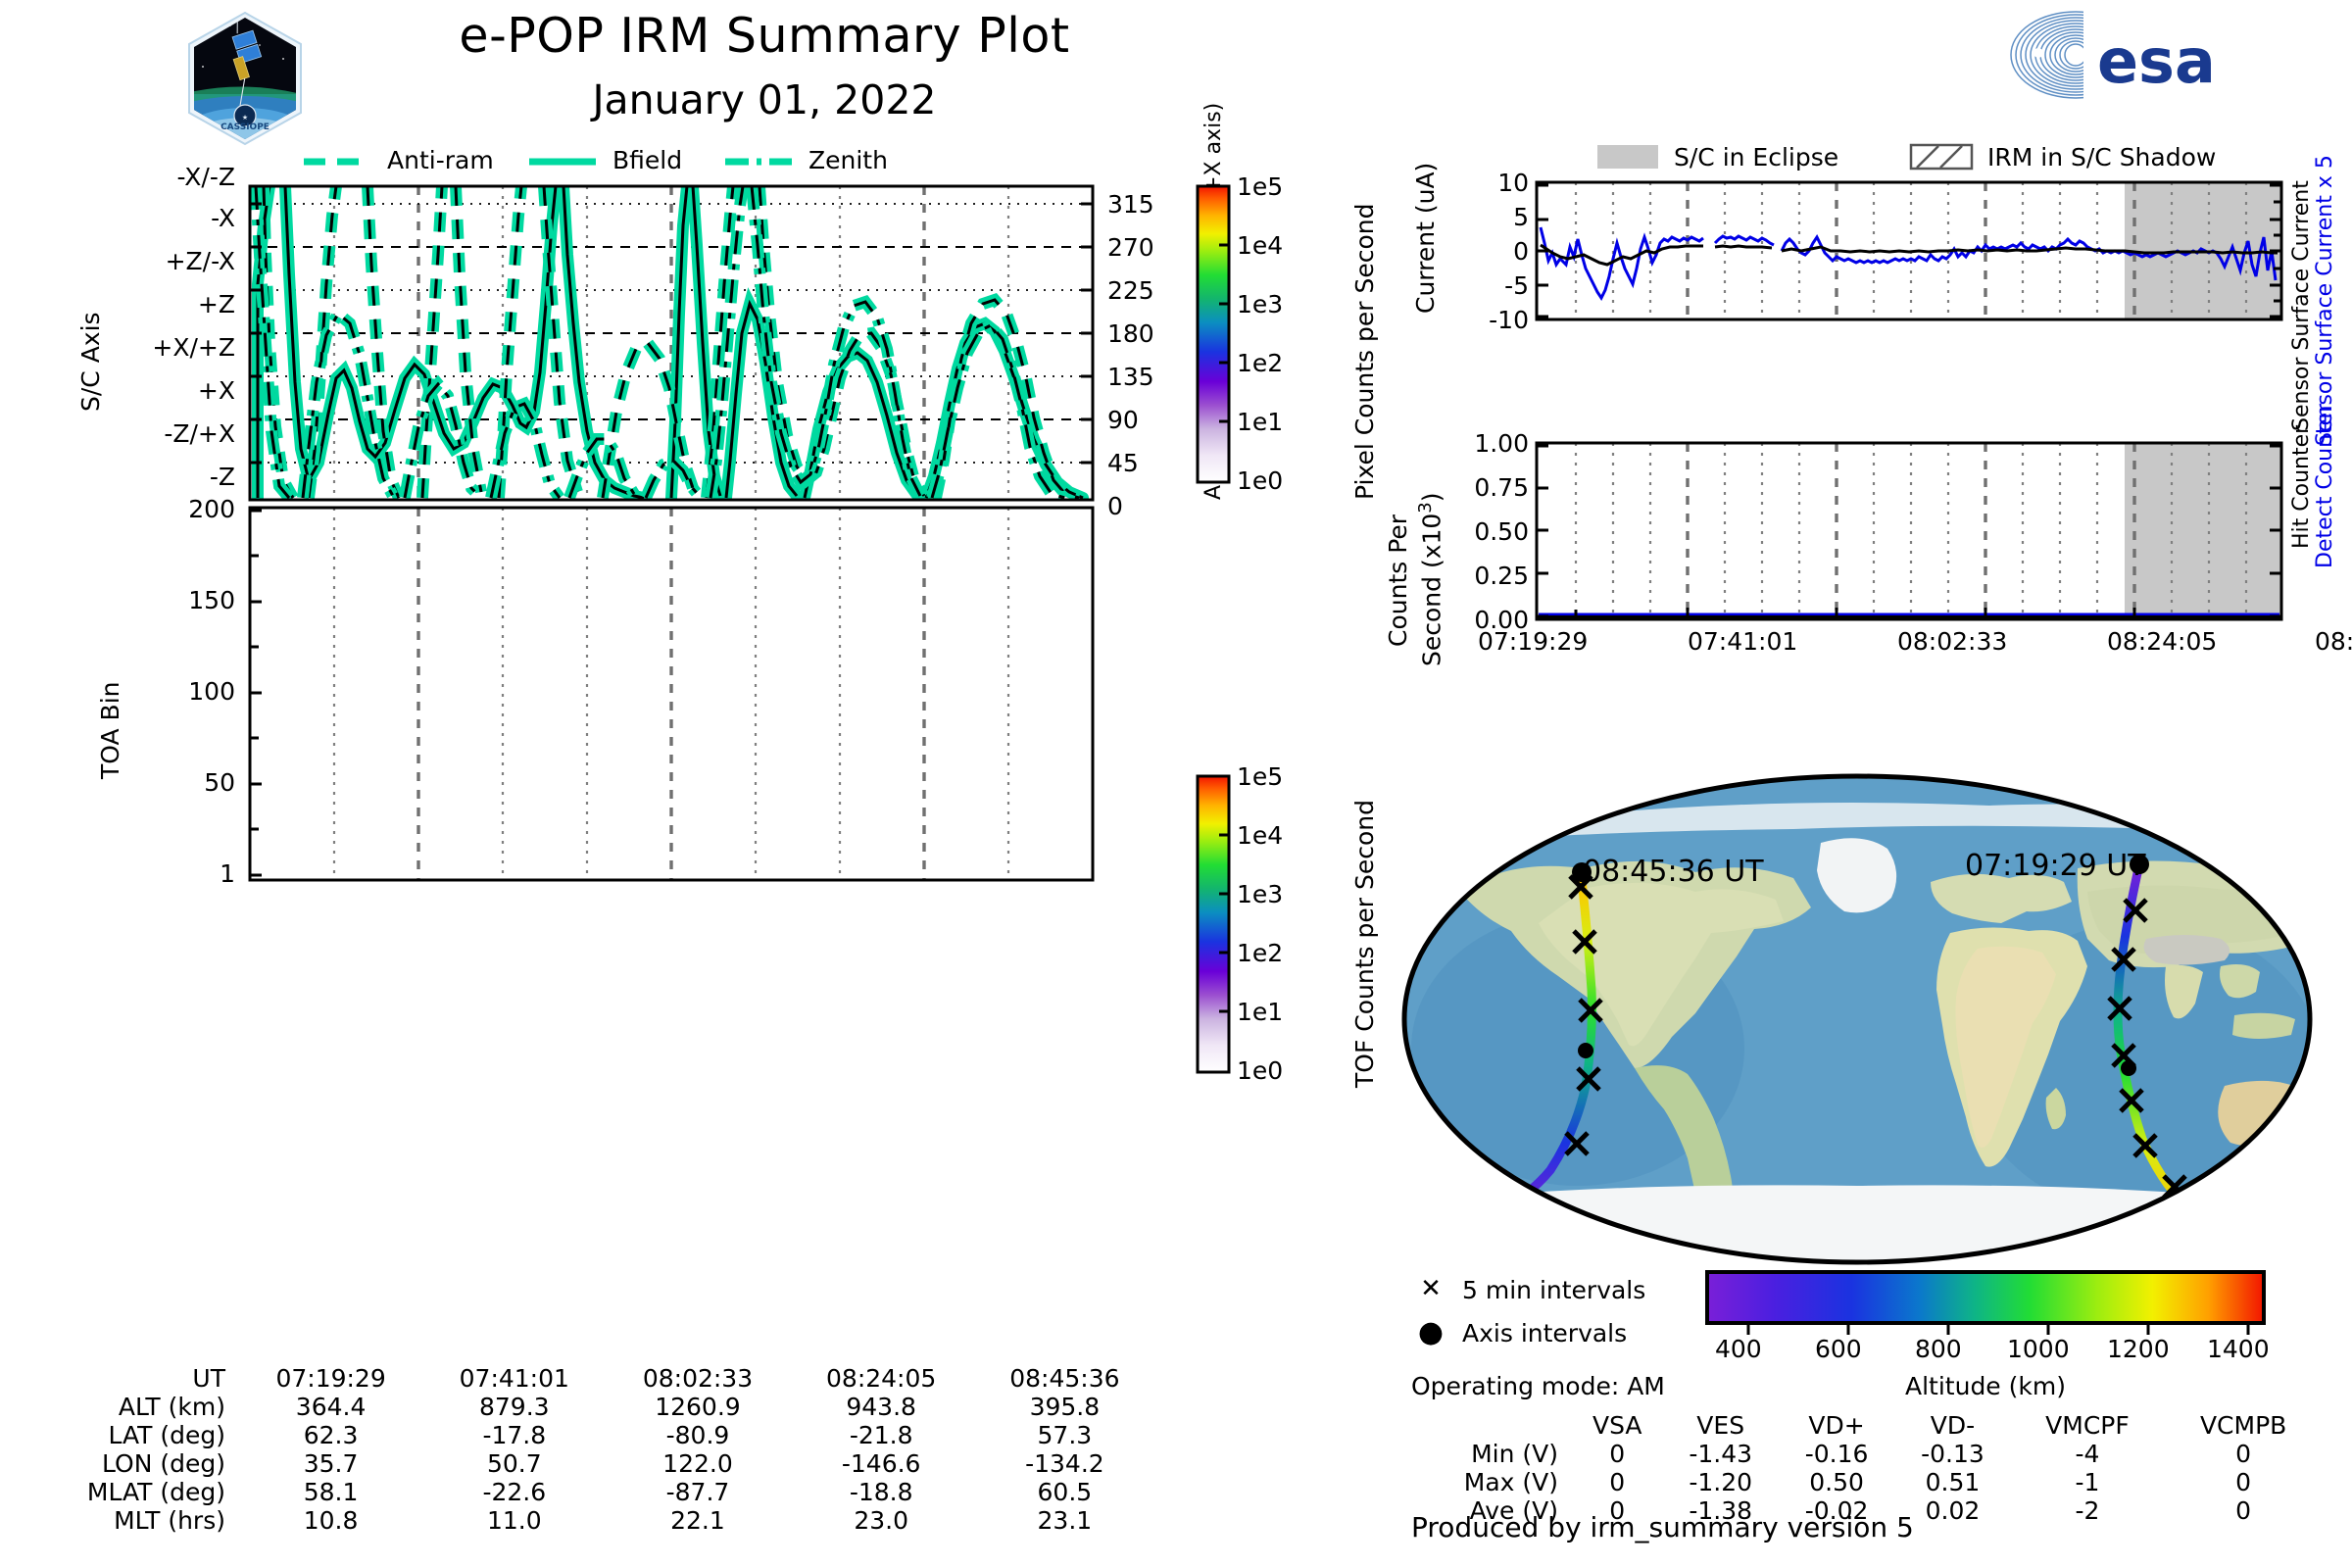 This screenshot has height=1568, width=2352. I want to click on mission-patch-caption: CASSIOPE, so click(245, 127).